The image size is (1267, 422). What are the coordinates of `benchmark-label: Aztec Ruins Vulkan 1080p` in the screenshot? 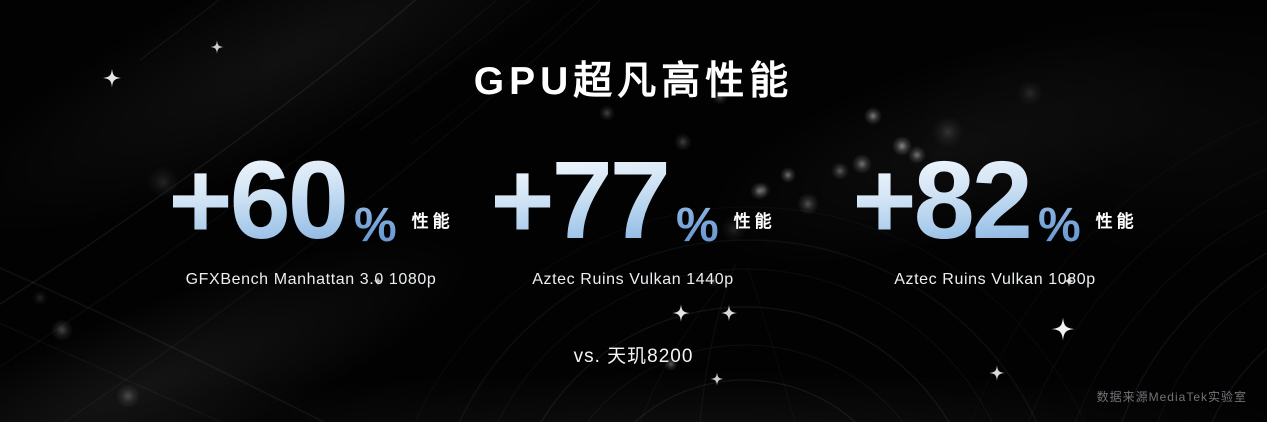 It's located at (995, 279).